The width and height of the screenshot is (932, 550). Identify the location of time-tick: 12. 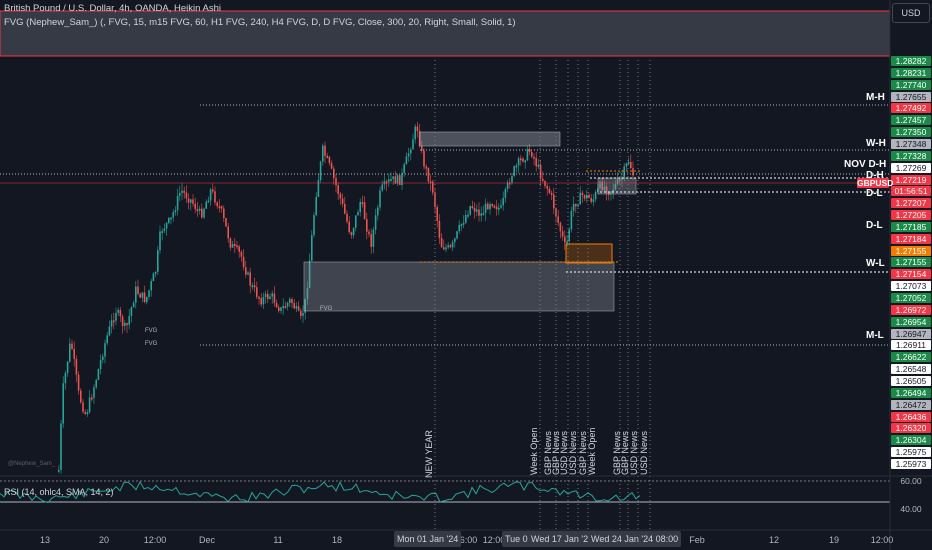
(774, 540).